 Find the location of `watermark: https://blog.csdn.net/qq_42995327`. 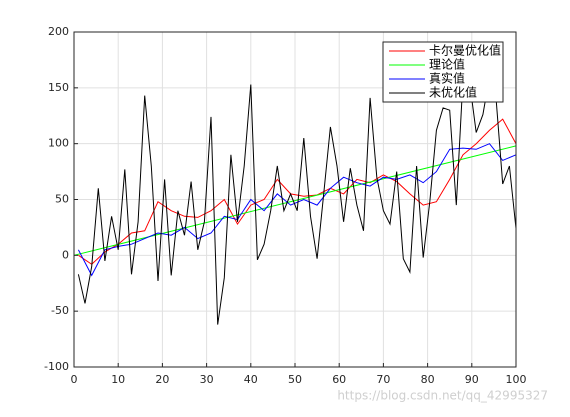

watermark: https://blog.csdn.net/qq_42995327 is located at coordinates (442, 396).